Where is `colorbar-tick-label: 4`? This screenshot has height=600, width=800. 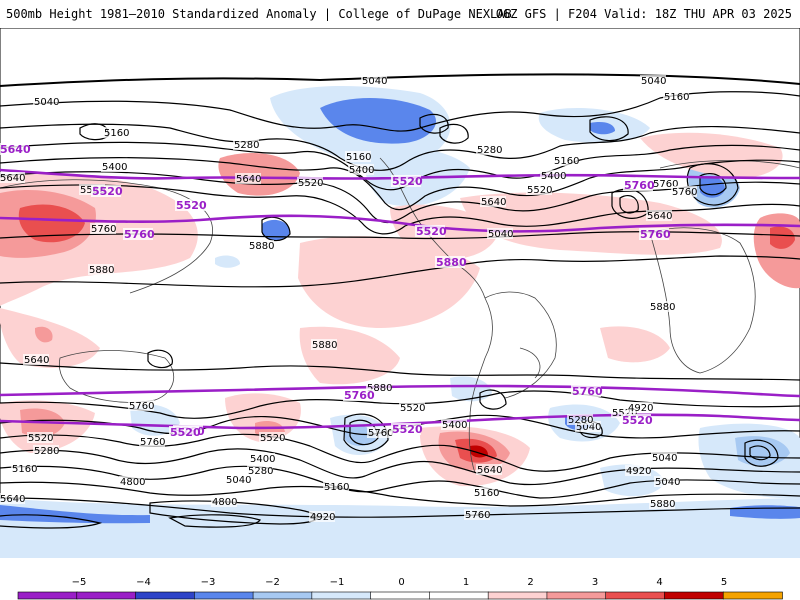
colorbar-tick-label: 4 is located at coordinates (659, 582).